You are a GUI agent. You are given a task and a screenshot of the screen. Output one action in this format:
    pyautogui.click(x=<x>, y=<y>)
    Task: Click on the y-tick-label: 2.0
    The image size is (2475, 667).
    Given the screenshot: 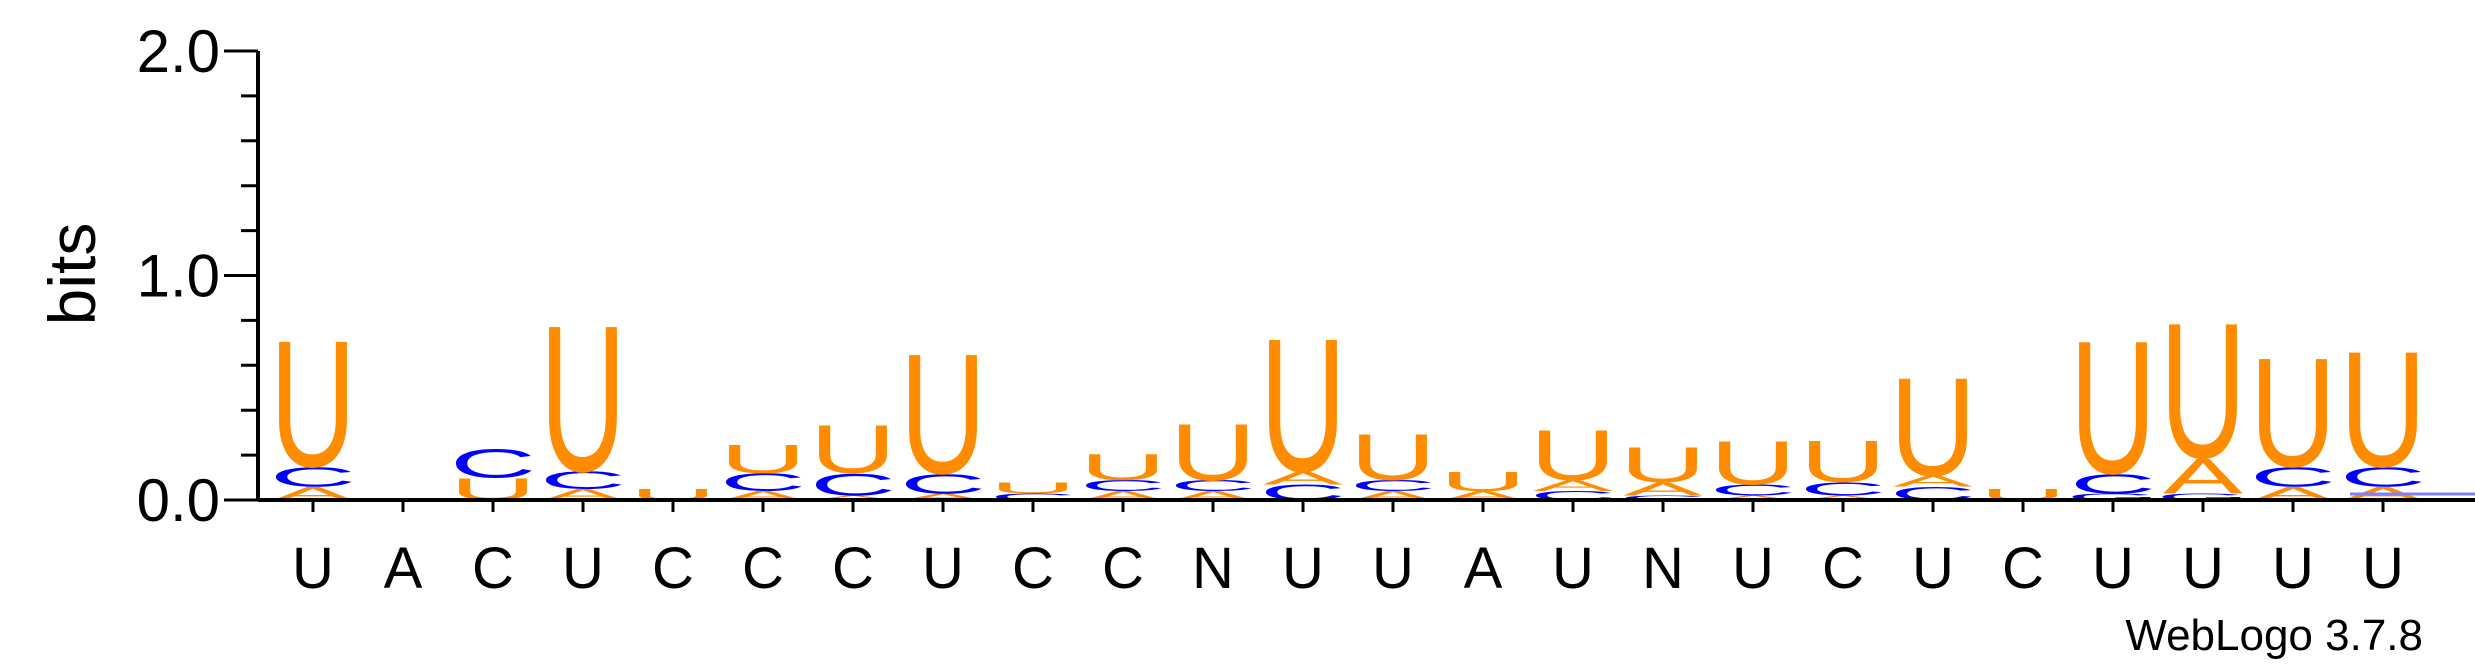 What is the action you would take?
    pyautogui.click(x=178, y=51)
    